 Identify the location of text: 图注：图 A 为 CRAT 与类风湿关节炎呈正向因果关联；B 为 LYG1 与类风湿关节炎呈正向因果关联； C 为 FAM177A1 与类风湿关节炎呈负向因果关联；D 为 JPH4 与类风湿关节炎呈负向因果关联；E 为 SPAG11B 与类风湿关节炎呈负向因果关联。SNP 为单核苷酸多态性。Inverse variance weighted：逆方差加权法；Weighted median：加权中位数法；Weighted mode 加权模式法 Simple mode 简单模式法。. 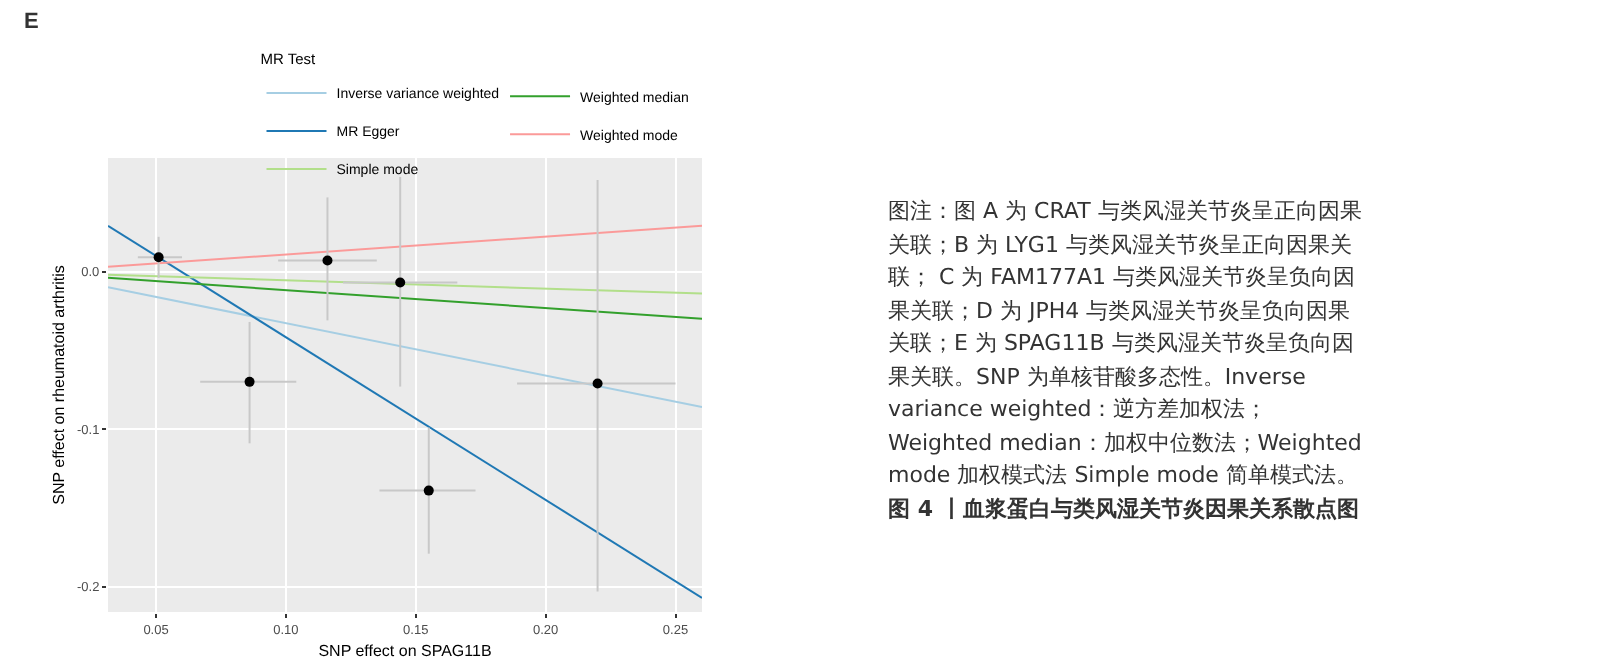
(1125, 343).